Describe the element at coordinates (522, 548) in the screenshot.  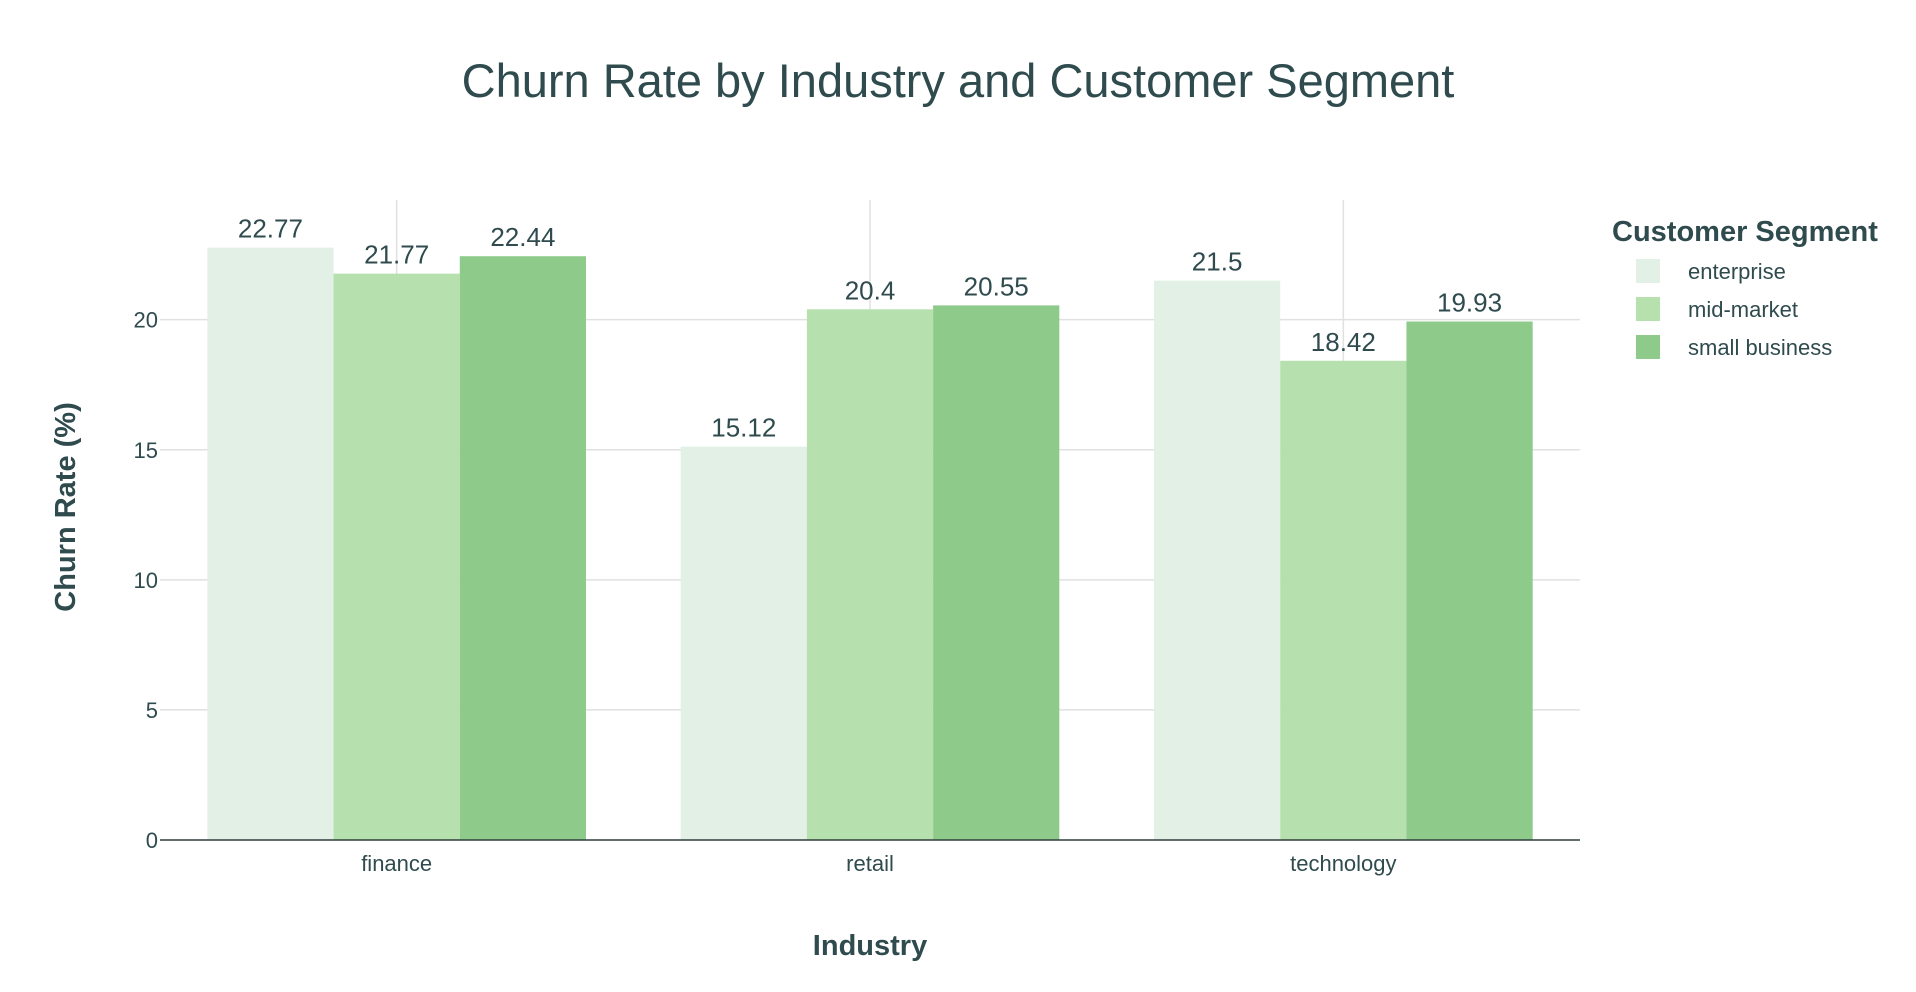
I see `bar-small-business-finance` at that location.